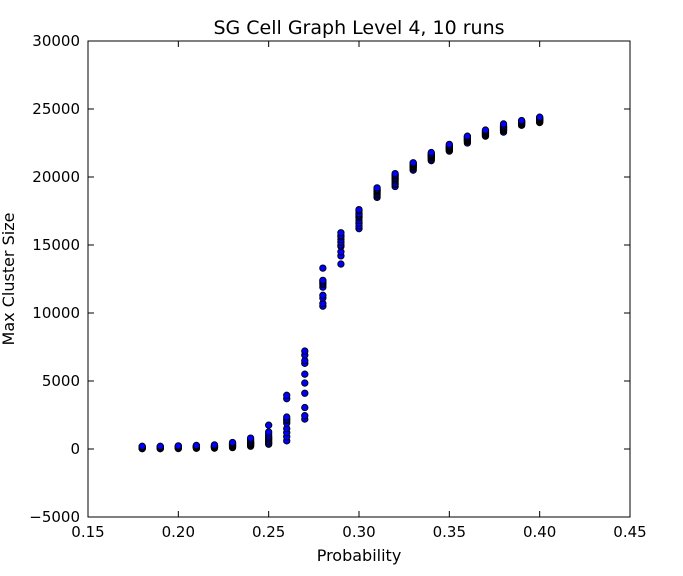  Describe the element at coordinates (56, 177) in the screenshot. I see `y-tick-label: 20000` at that location.